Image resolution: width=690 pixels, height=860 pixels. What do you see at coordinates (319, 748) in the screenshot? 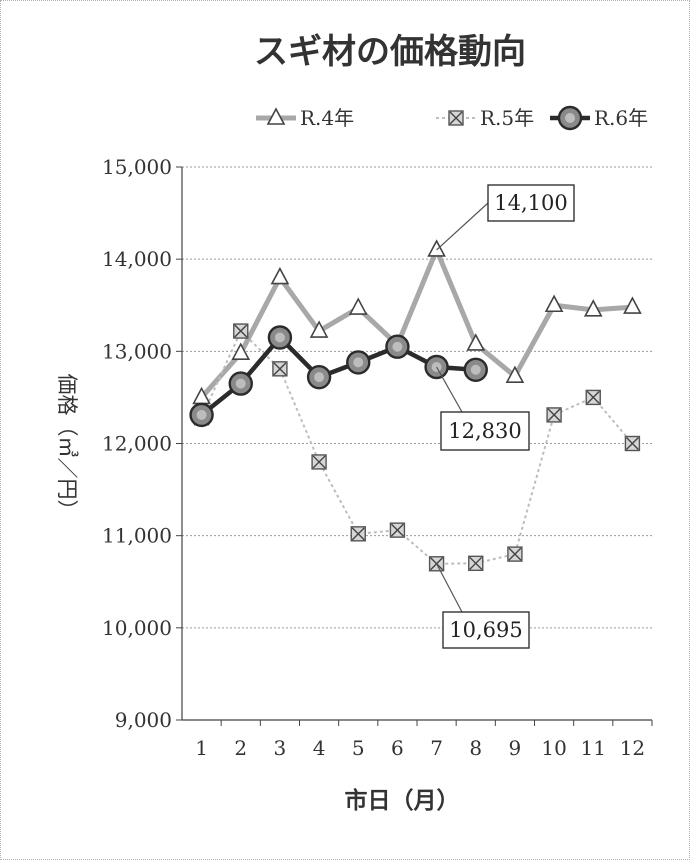
I see `x-tick-label: 4` at bounding box center [319, 748].